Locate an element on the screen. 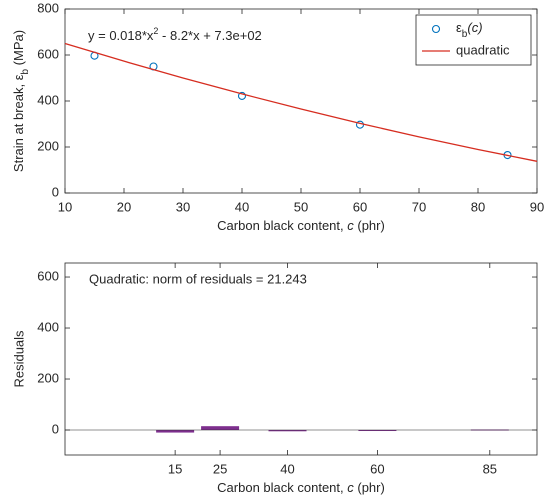 Image resolution: width=550 pixels, height=495 pixels. y-axis-label-part: ε is located at coordinates (18, 77).